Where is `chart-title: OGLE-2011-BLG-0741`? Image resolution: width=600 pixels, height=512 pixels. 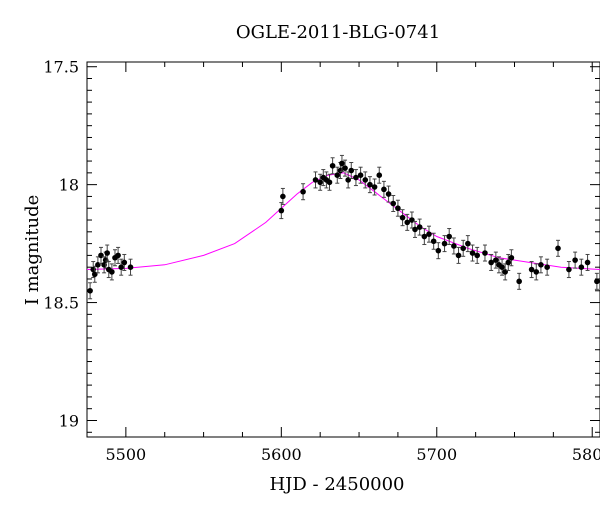
chart-title: OGLE-2011-BLG-0741 is located at coordinates (338, 32).